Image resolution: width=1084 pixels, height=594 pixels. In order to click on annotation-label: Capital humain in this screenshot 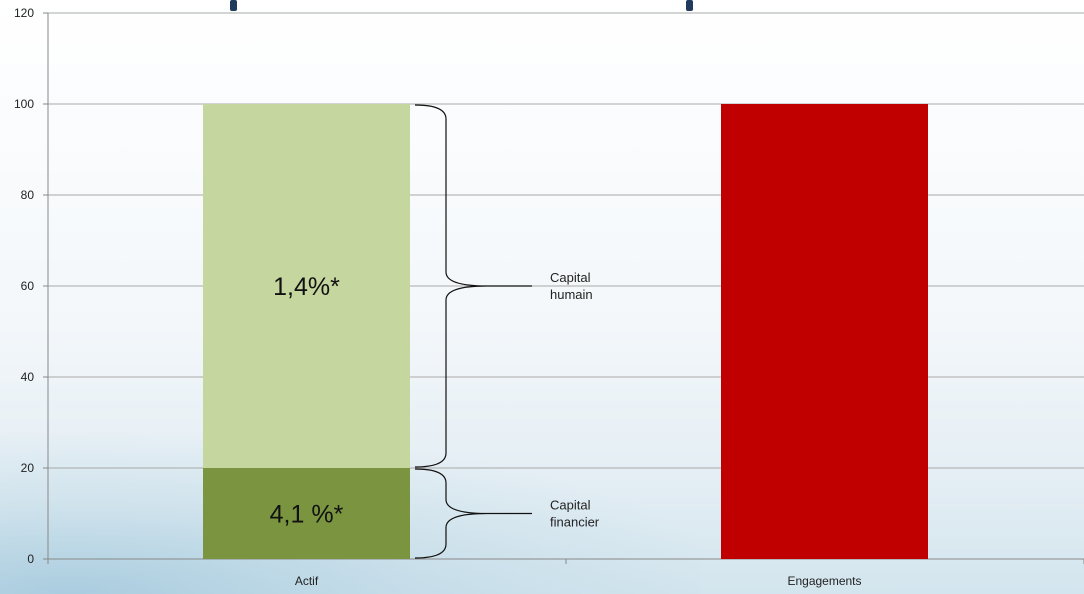, I will do `click(571, 286)`.